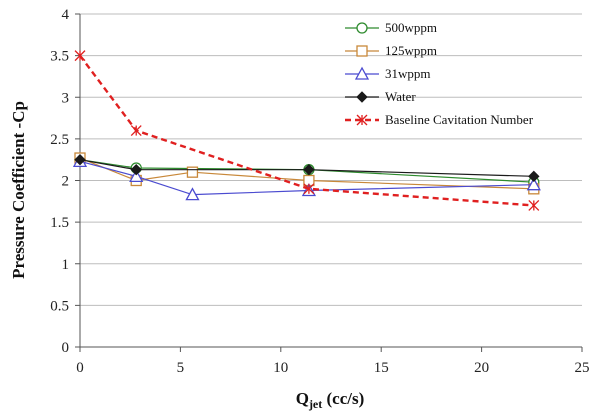 The image size is (610, 411). Describe the element at coordinates (59, 223) in the screenshot. I see `y-tick-label-3: 1.5` at that location.